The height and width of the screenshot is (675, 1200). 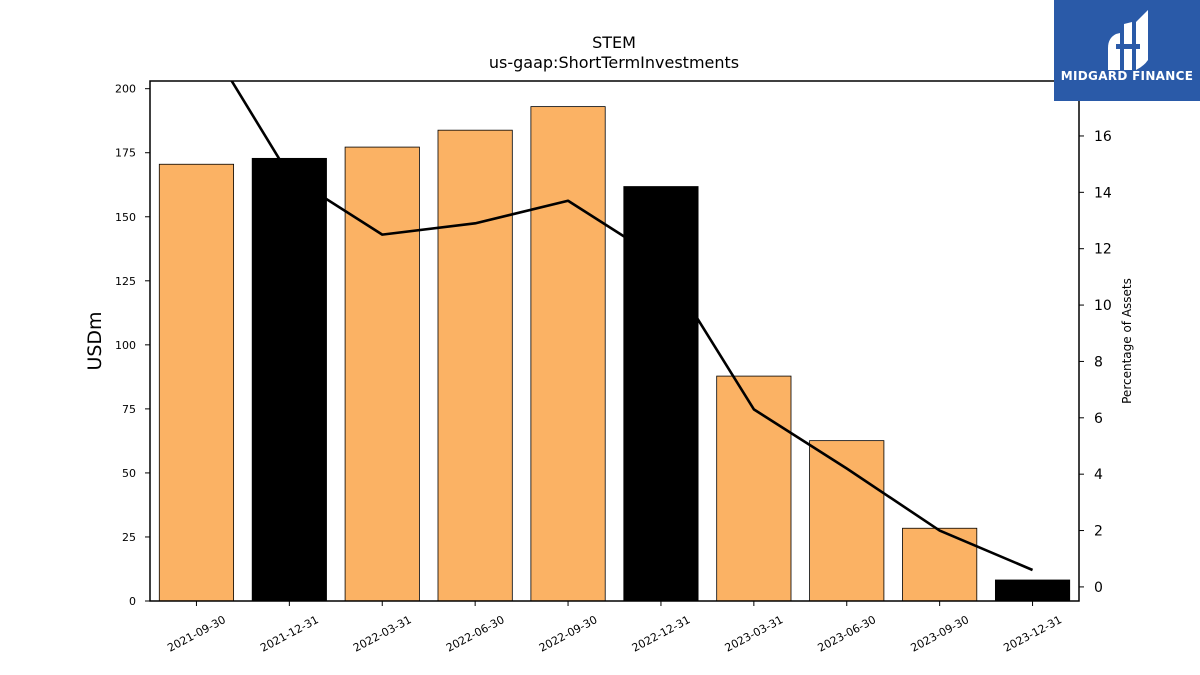 I want to click on y2-tick-label: 0, so click(x=1098, y=588).